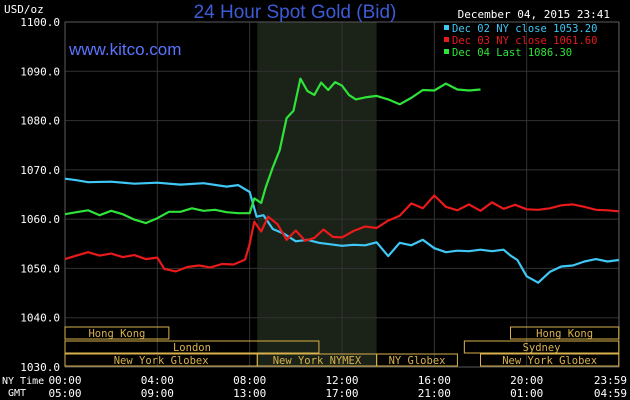 The image size is (630, 400). Describe the element at coordinates (40, 71) in the screenshot. I see `y-tick-label: 1090.0` at that location.